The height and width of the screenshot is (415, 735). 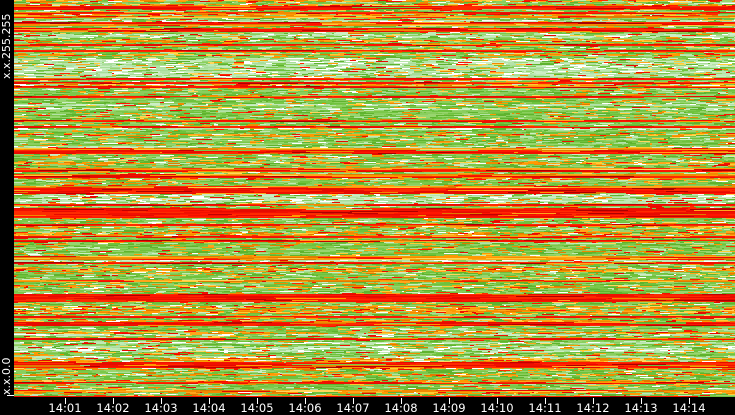 I want to click on x-axis-tick-label: 14:12, so click(x=593, y=408).